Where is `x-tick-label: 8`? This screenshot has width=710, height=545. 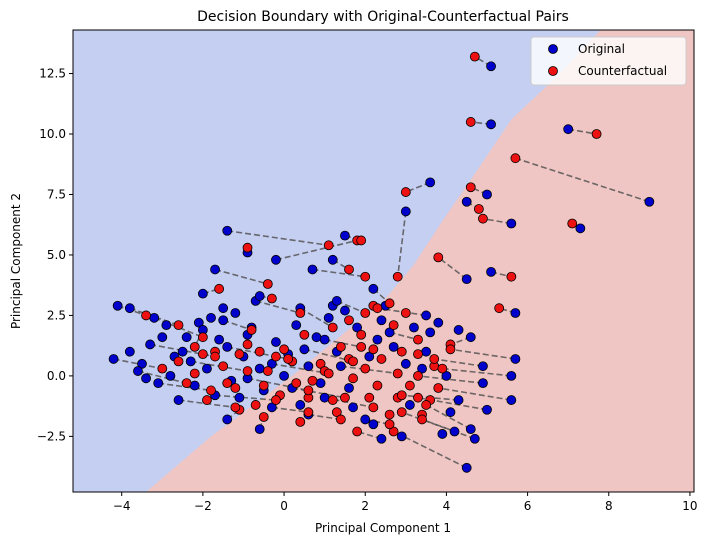 x-tick-label: 8 is located at coordinates (609, 506).